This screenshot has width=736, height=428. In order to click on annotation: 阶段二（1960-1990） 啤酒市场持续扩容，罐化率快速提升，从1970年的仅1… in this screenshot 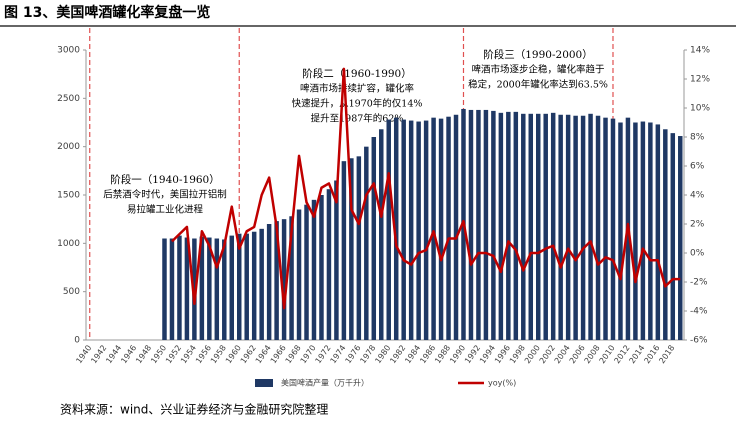, I will do `click(357, 96)`.